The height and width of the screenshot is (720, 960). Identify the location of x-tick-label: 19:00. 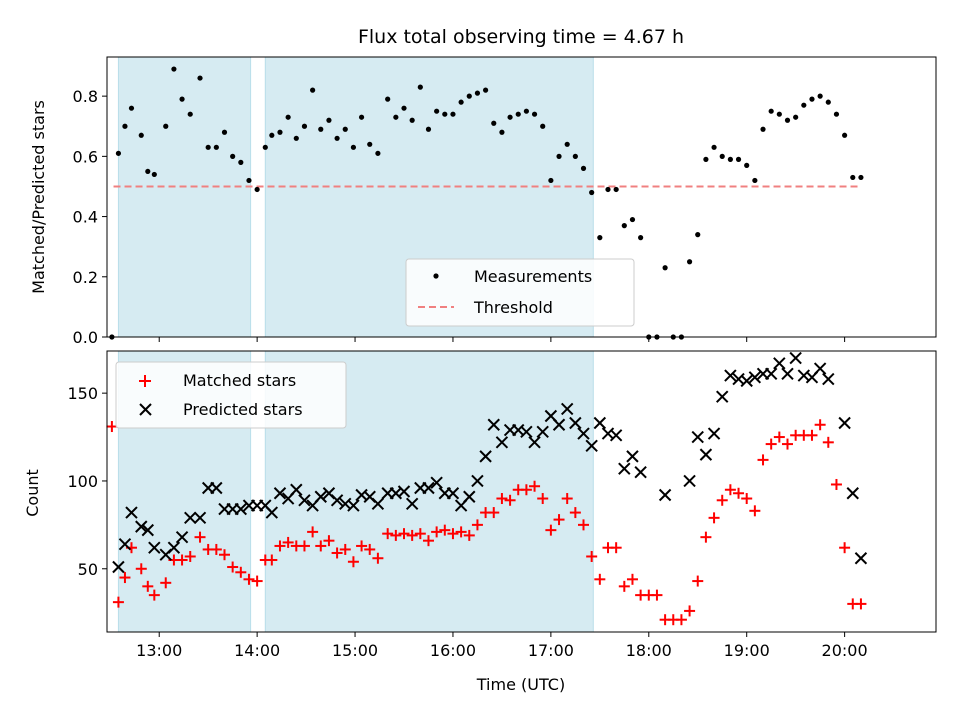
(747, 650).